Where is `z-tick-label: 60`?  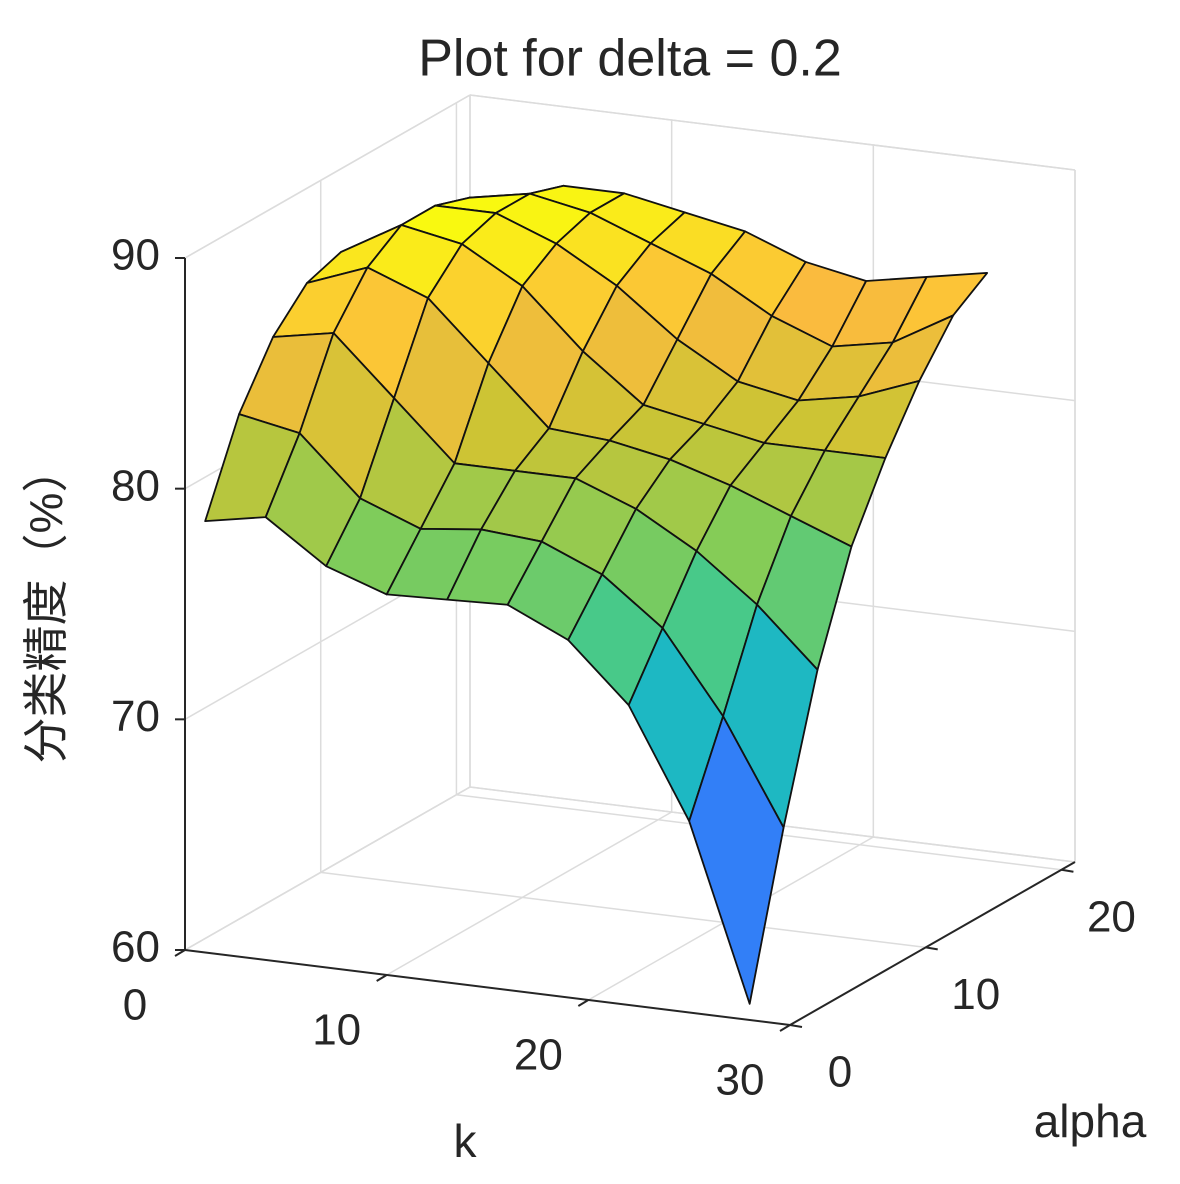
z-tick-label: 60 is located at coordinates (135, 947).